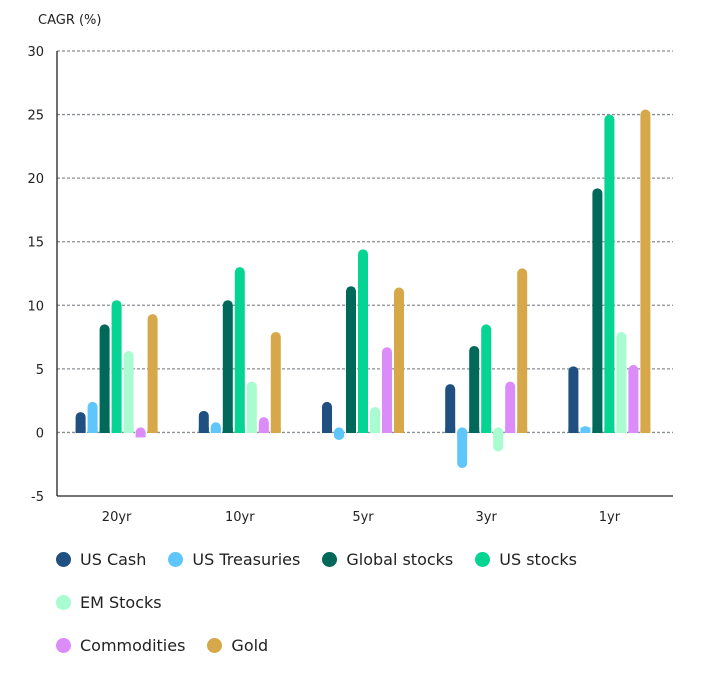 This screenshot has width=724, height=679. I want to click on y-tick-label: 5, so click(40, 370).